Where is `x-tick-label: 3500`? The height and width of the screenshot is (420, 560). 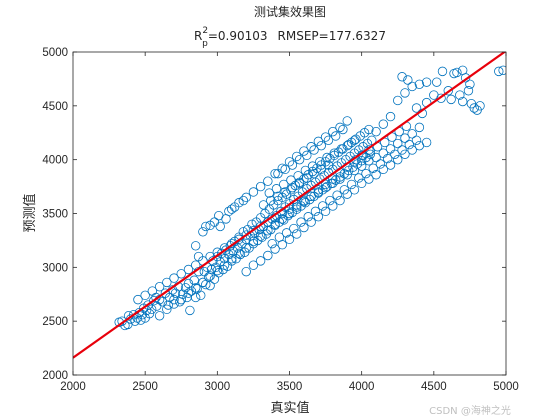
x-tick-label: 3500 is located at coordinates (290, 387).